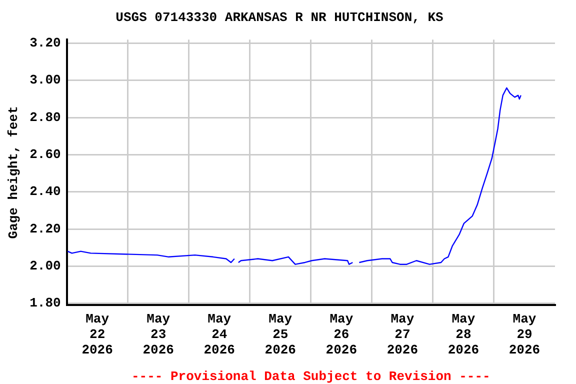  Describe the element at coordinates (14, 172) in the screenshot. I see `y-axis-title: Gage height, feet` at that location.